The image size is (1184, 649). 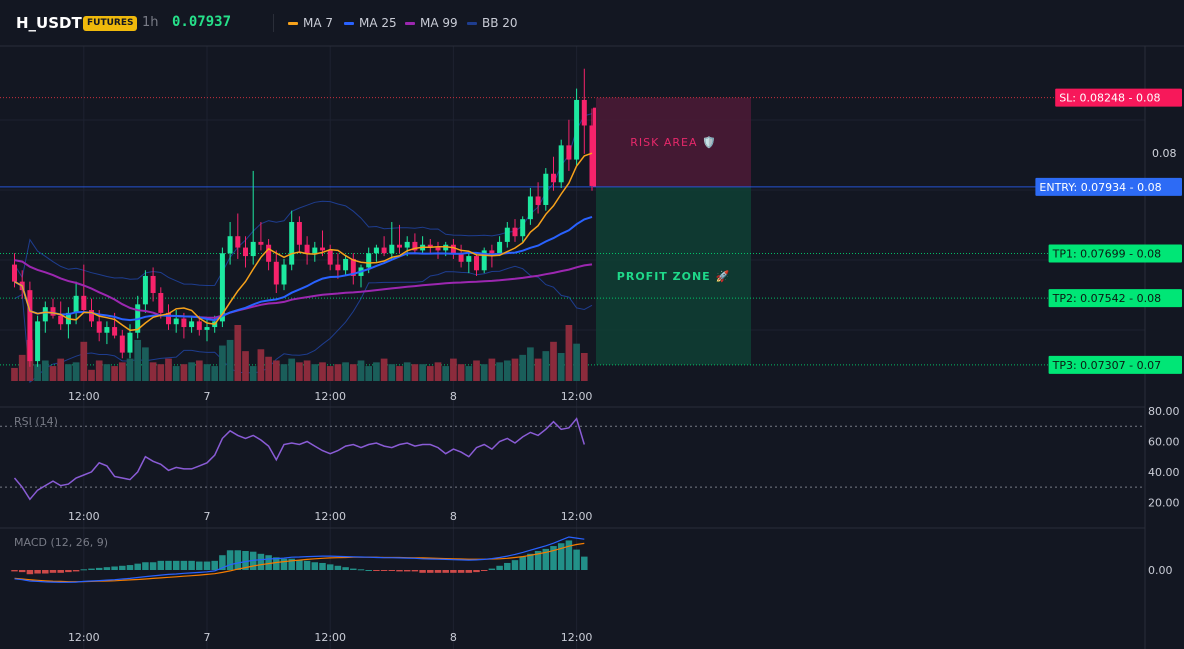 I want to click on legend-ma25: MA 25, so click(x=370, y=23).